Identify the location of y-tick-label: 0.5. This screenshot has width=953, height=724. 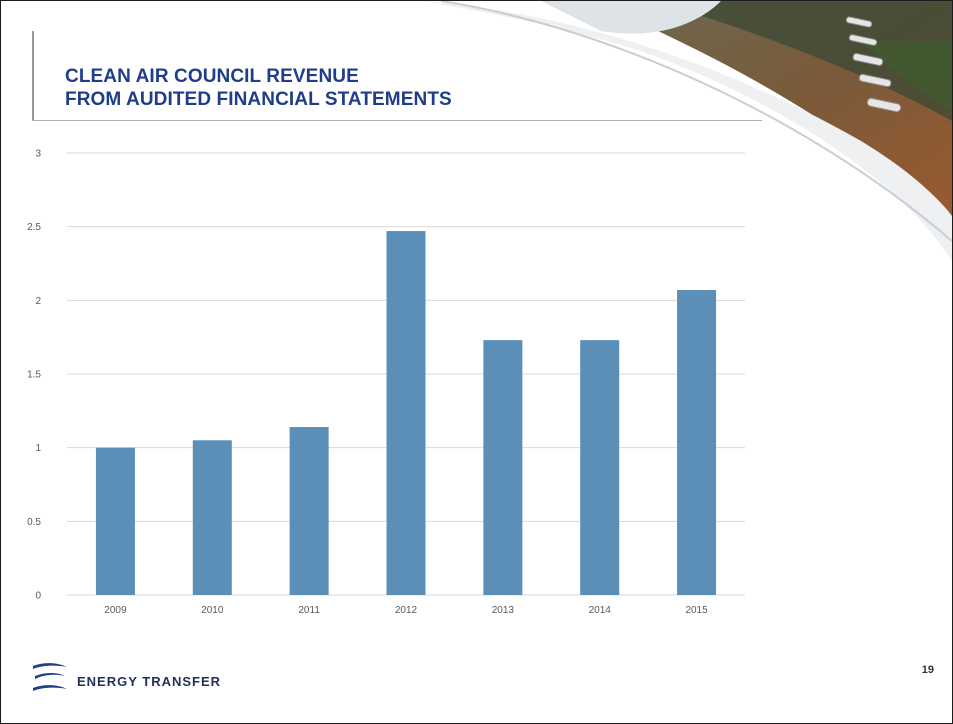
(34, 522).